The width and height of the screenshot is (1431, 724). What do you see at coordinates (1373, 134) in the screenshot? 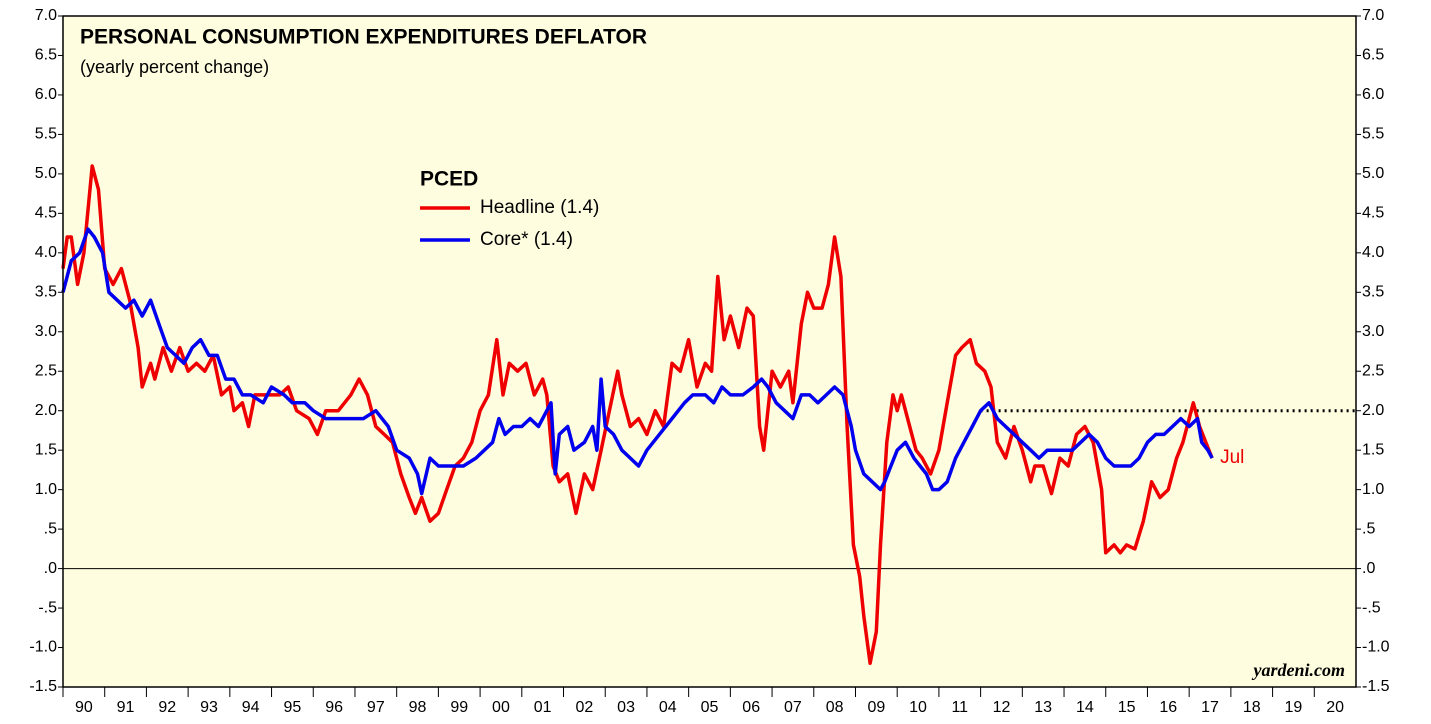
I see `y2-tick-label: 5.5` at bounding box center [1373, 134].